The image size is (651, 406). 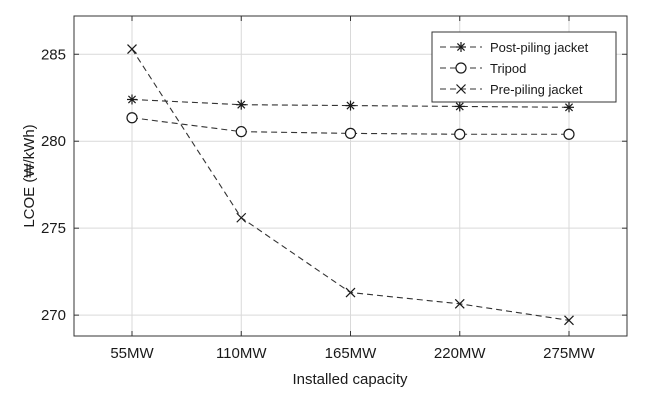 I want to click on series-post-piling-jacket, so click(x=350, y=103).